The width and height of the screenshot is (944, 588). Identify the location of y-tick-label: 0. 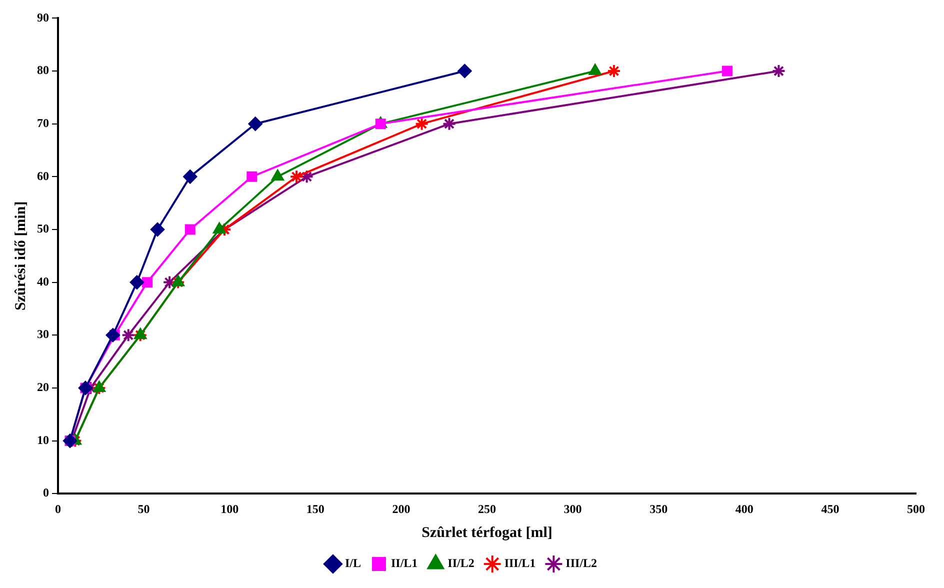
(46, 493).